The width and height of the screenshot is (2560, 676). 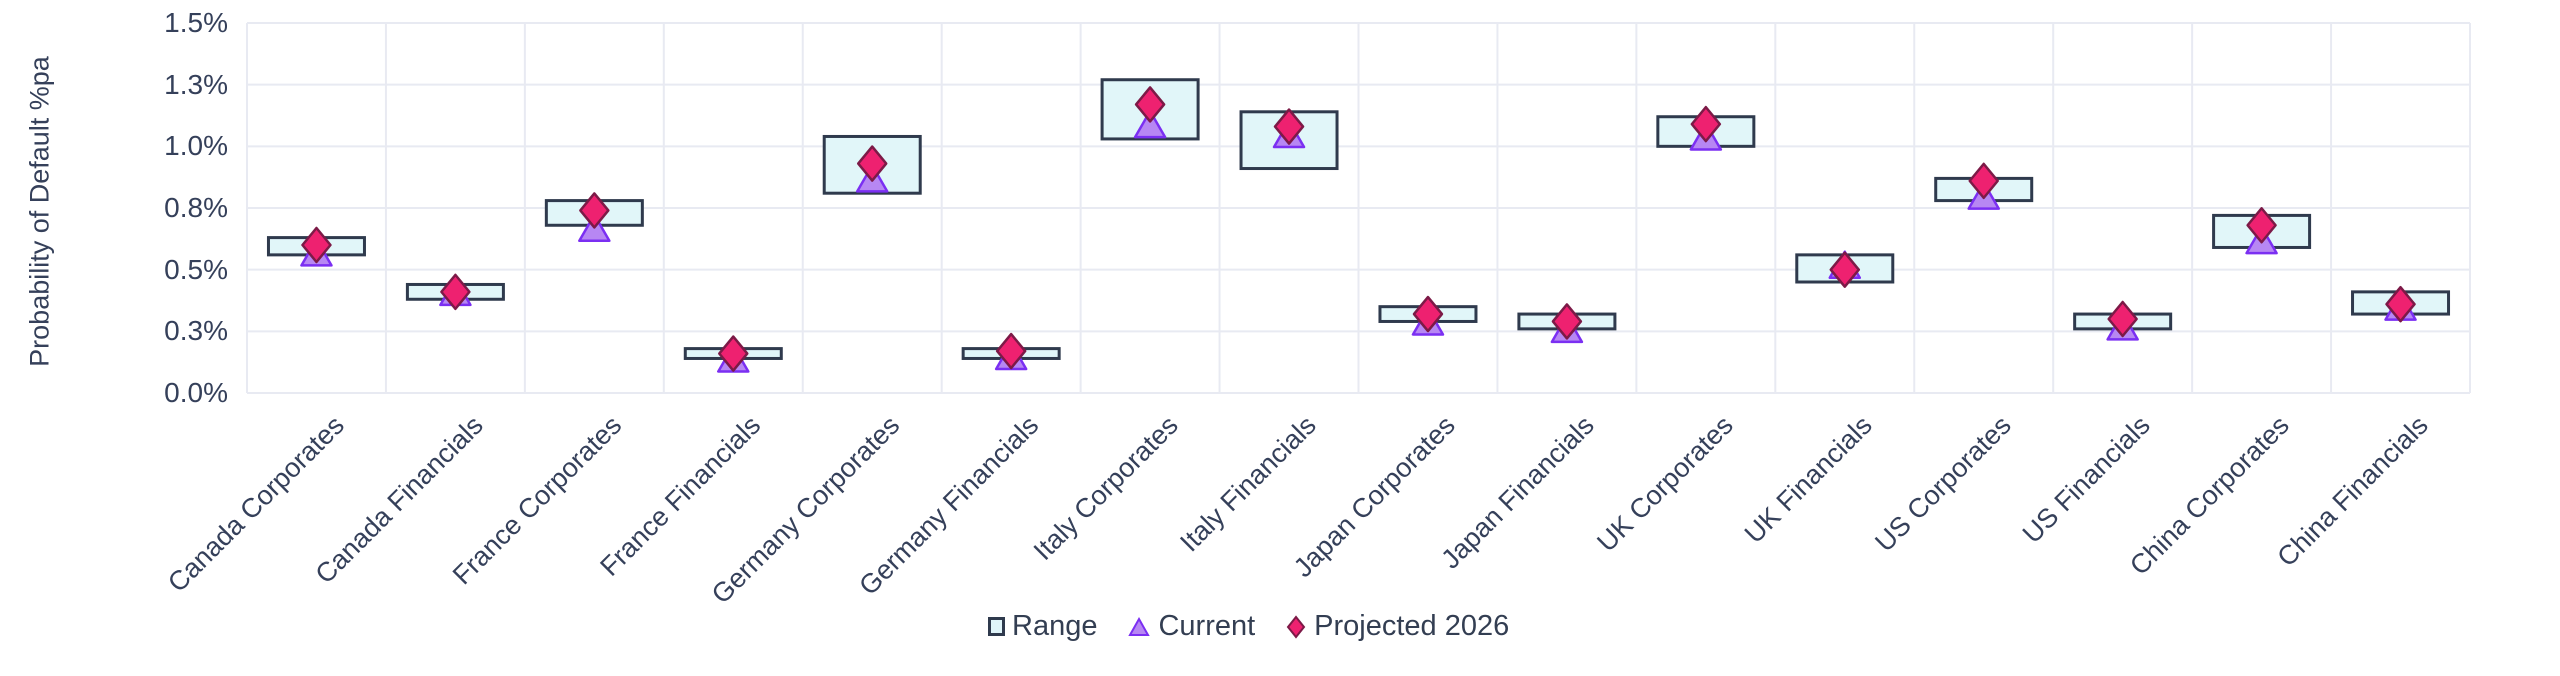 I want to click on projected-marker-japan-financials, so click(x=1567, y=321).